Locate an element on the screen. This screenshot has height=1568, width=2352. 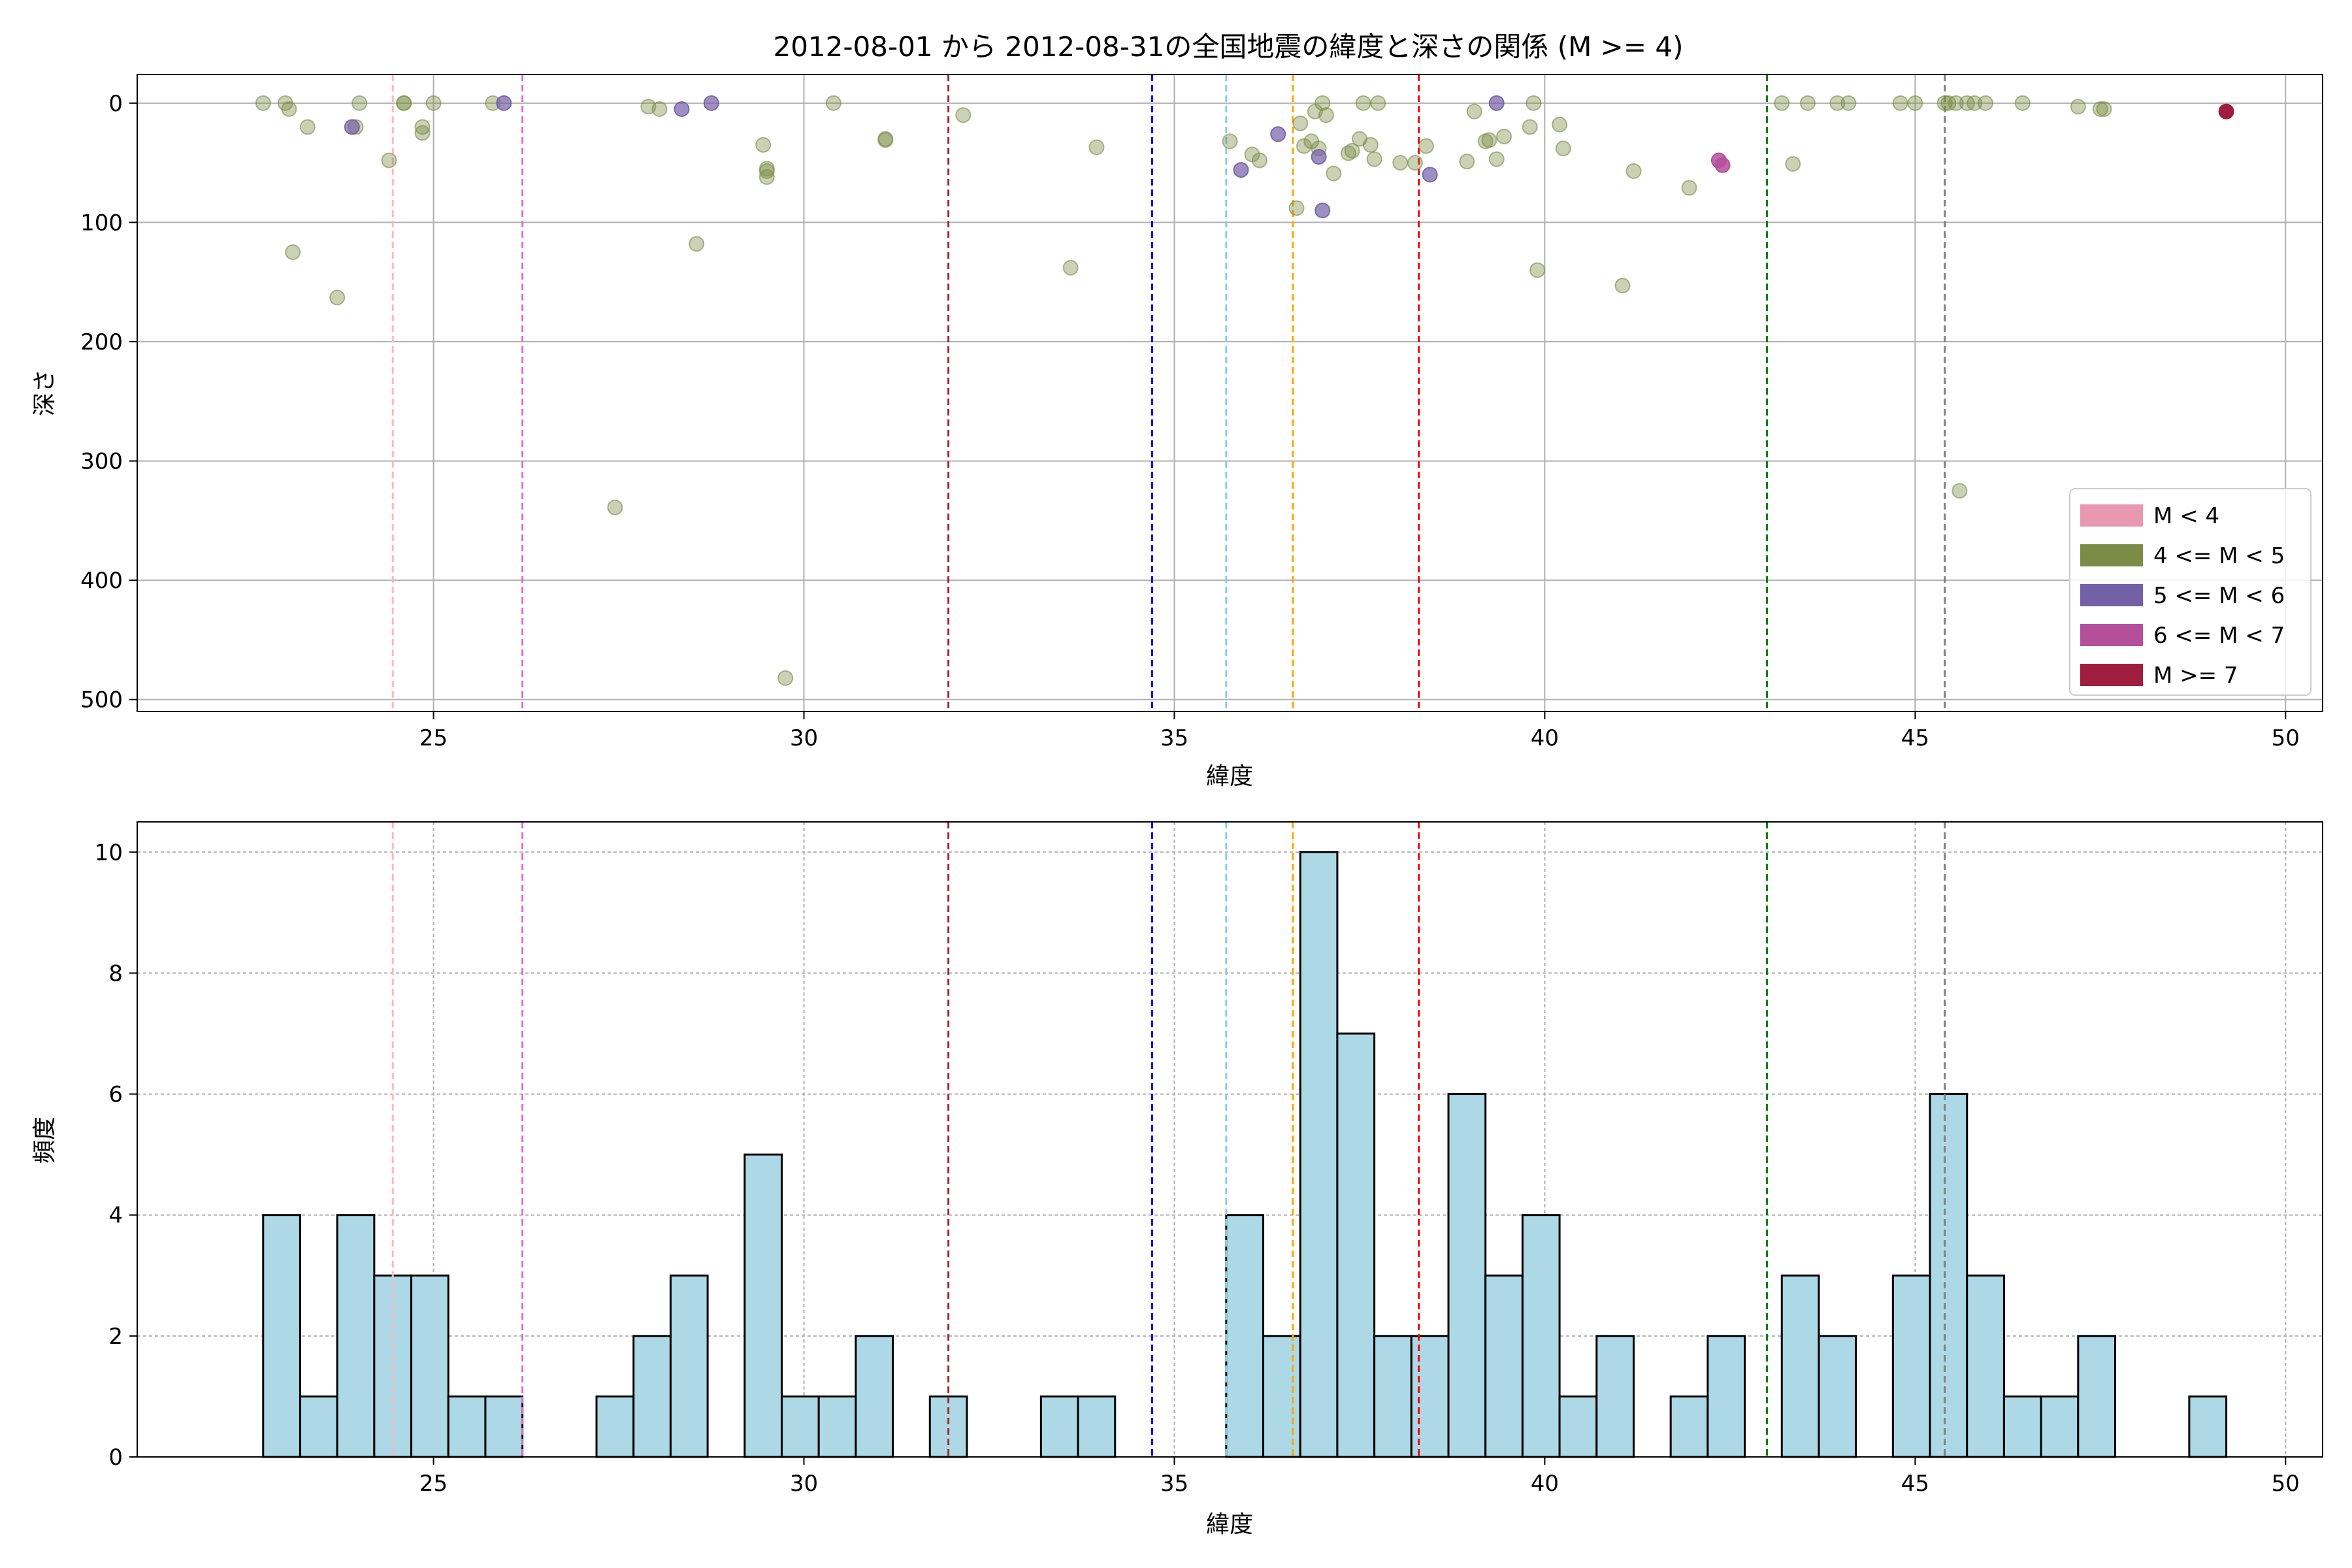
legend-label: 4 <= M < 5 is located at coordinates (2219, 556).